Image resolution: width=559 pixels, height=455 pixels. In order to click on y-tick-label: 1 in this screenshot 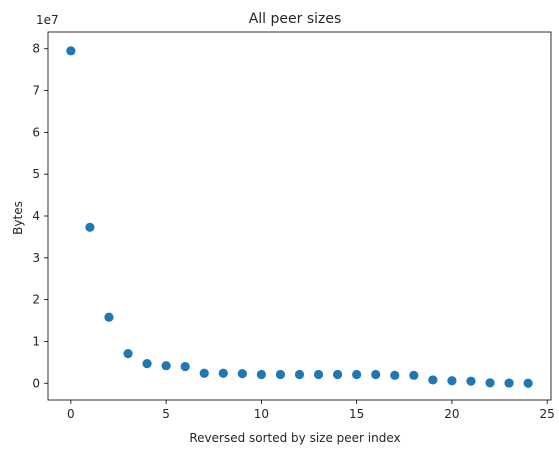, I will do `click(36, 341)`.